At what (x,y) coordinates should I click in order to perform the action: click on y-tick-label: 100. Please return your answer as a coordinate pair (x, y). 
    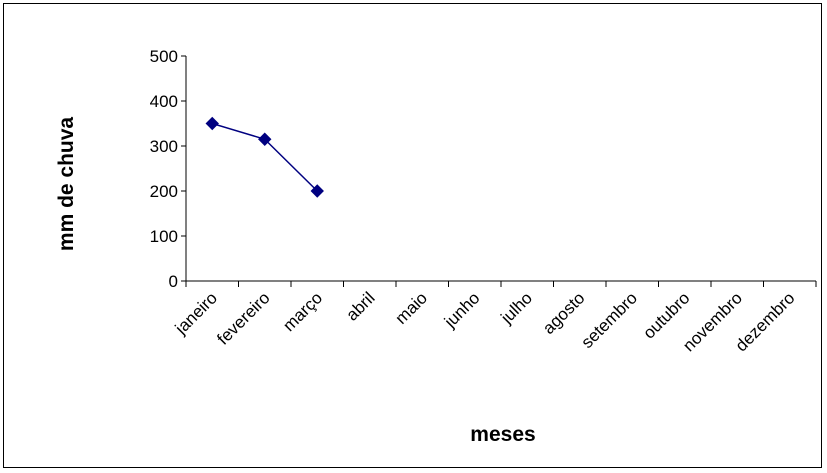
    Looking at the image, I should click on (164, 236).